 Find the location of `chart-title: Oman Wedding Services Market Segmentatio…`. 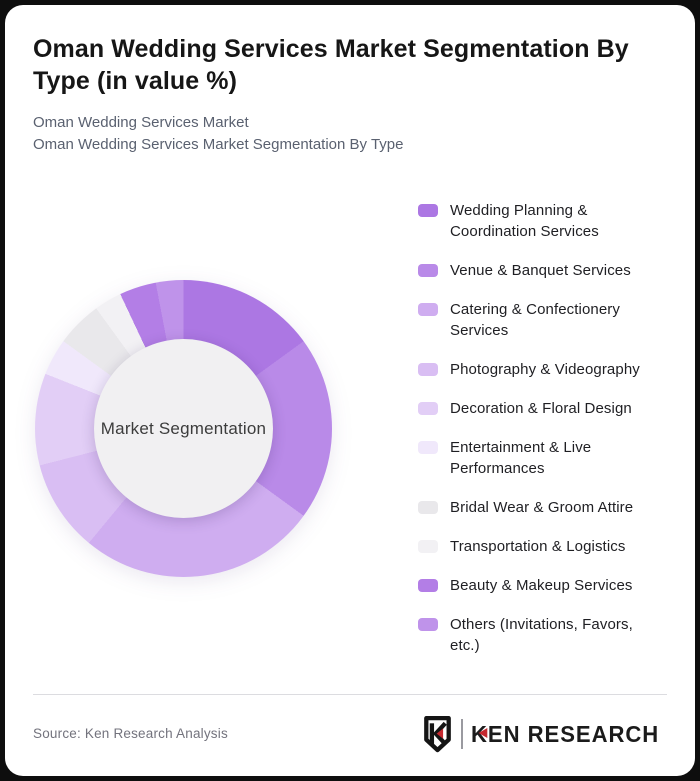

chart-title: Oman Wedding Services Market Segmentatio… is located at coordinates (331, 65).